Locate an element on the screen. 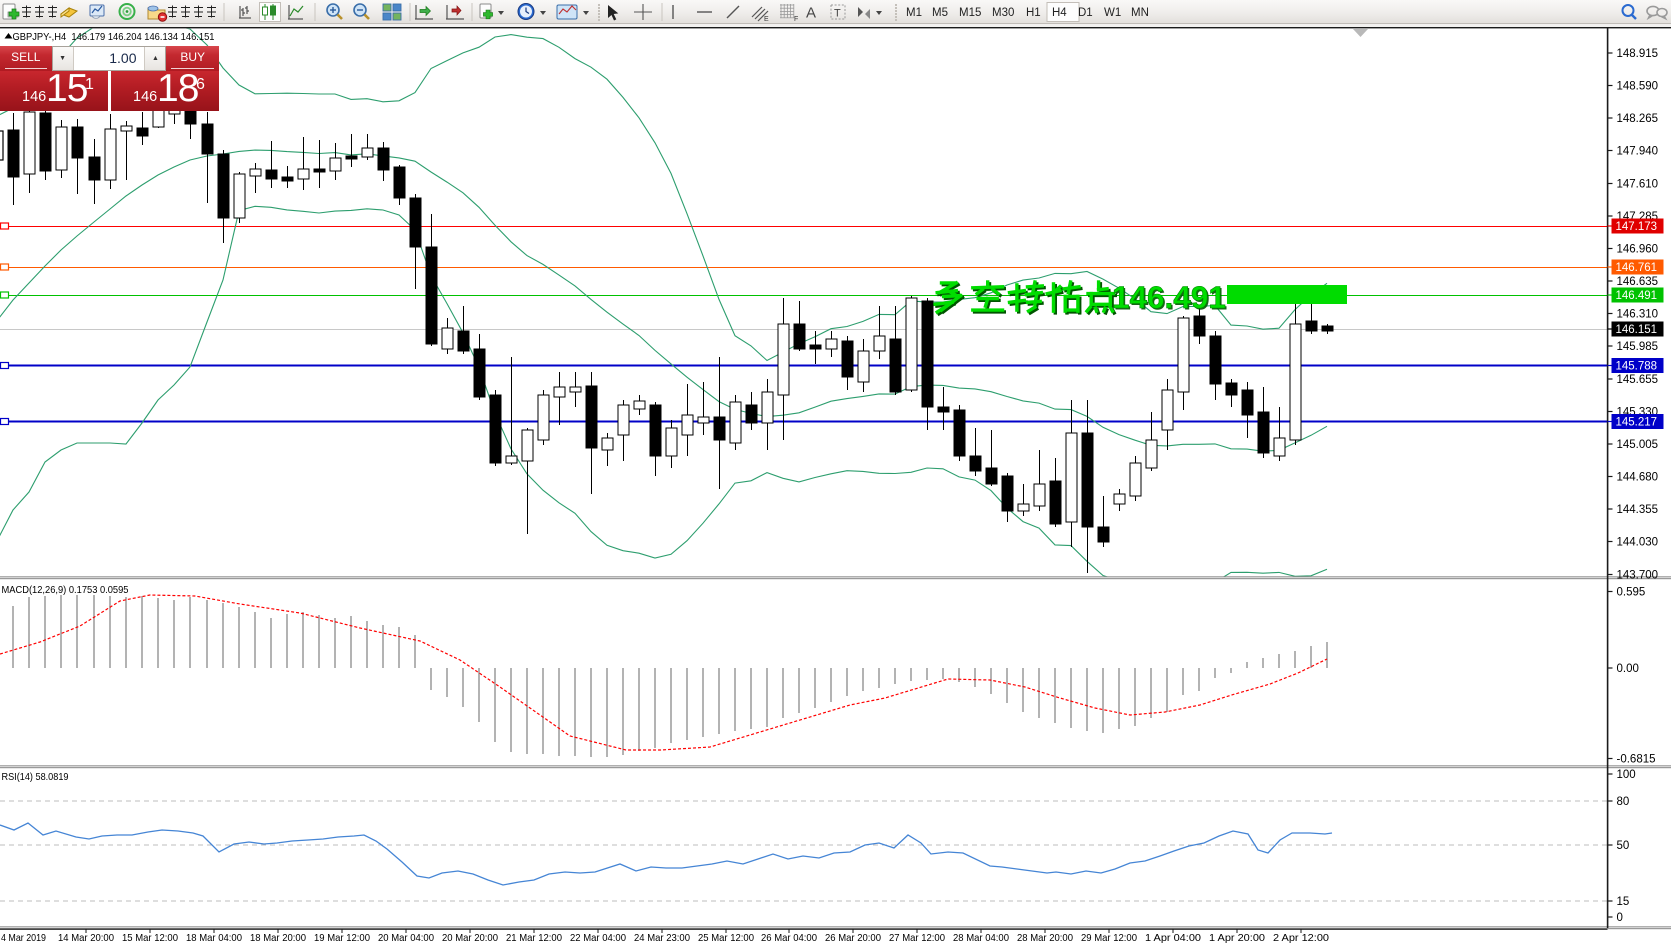 This screenshot has height=950, width=1671. svg-text: 1 Apr 20:00 is located at coordinates (1237, 938).